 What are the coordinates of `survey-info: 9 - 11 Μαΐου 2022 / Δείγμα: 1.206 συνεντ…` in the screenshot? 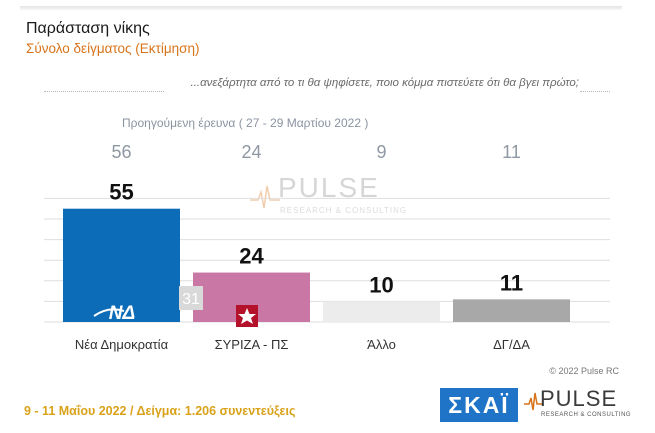 It's located at (160, 411).